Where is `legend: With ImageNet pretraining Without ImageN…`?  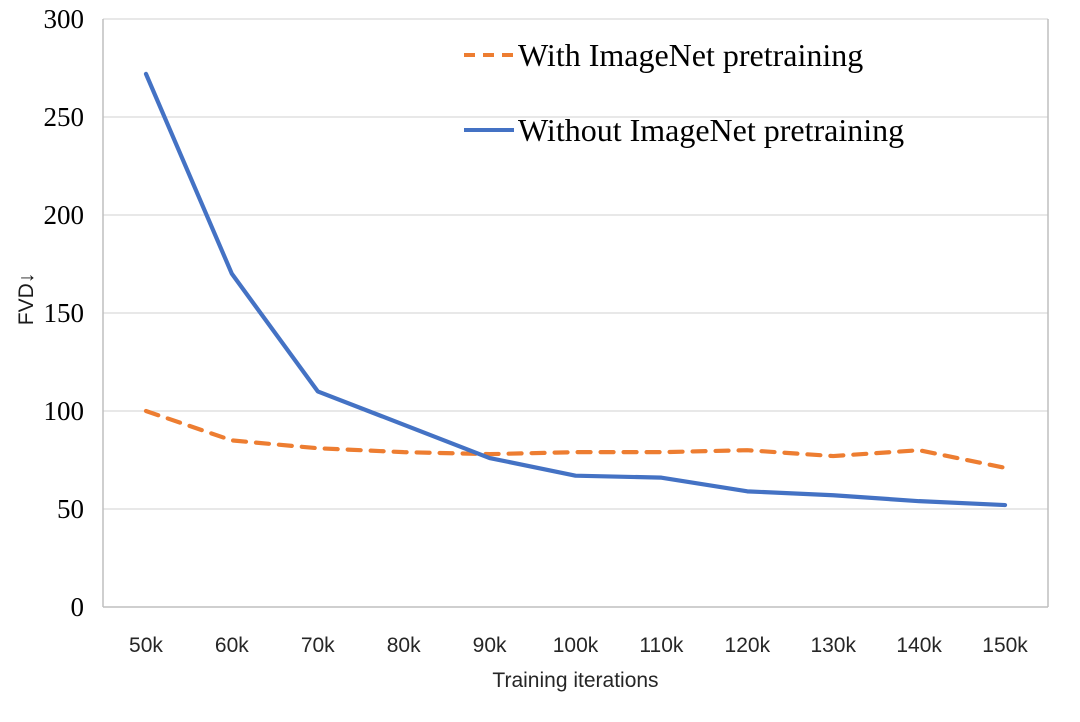 legend: With ImageNet pretraining Without ImageN… is located at coordinates (683, 103).